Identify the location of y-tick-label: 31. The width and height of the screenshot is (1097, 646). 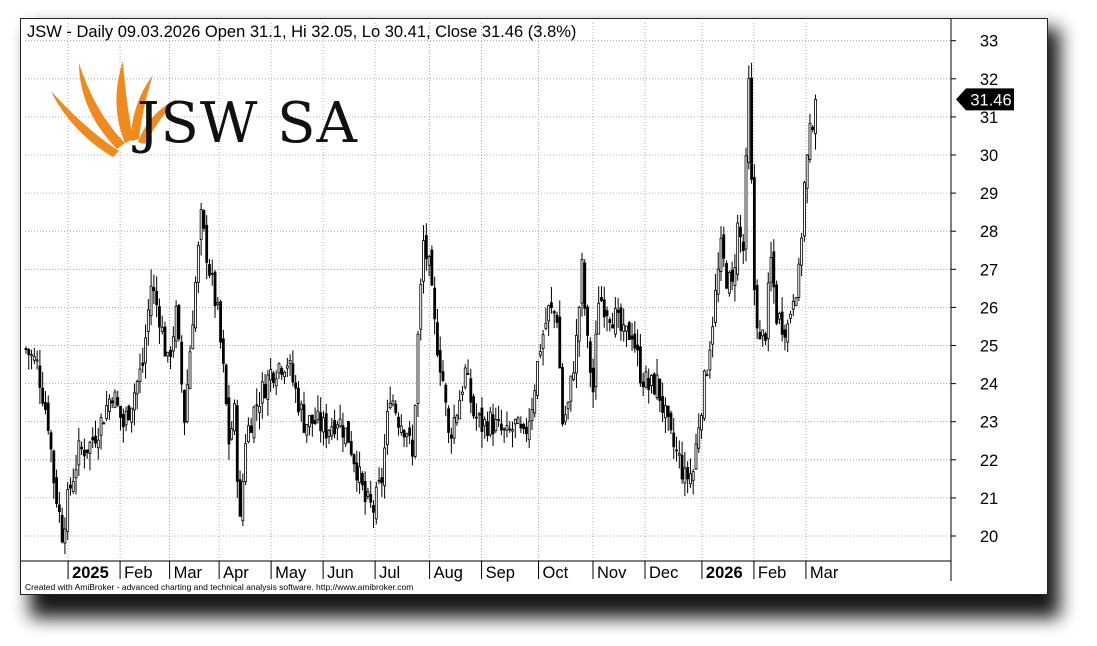
(989, 118).